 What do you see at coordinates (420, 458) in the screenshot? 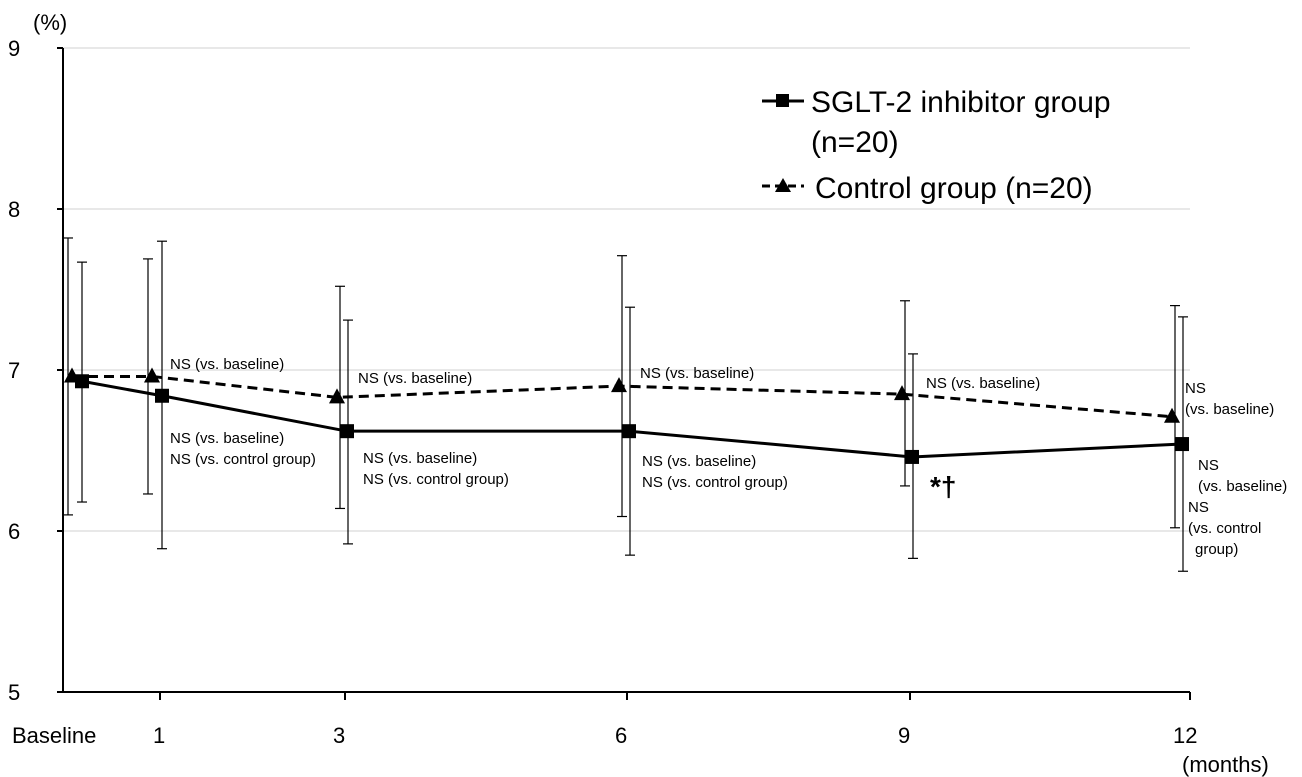
I see `annotation-m3-sglt-baseline: NS (vs. baseline)` at bounding box center [420, 458].